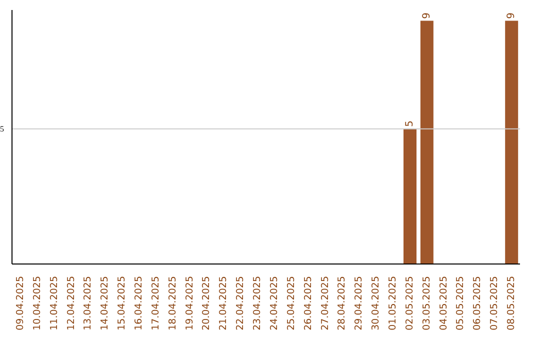 The image size is (540, 340). Describe the element at coordinates (71, 303) in the screenshot. I see `x-tick-label: 12.04.2025` at that location.